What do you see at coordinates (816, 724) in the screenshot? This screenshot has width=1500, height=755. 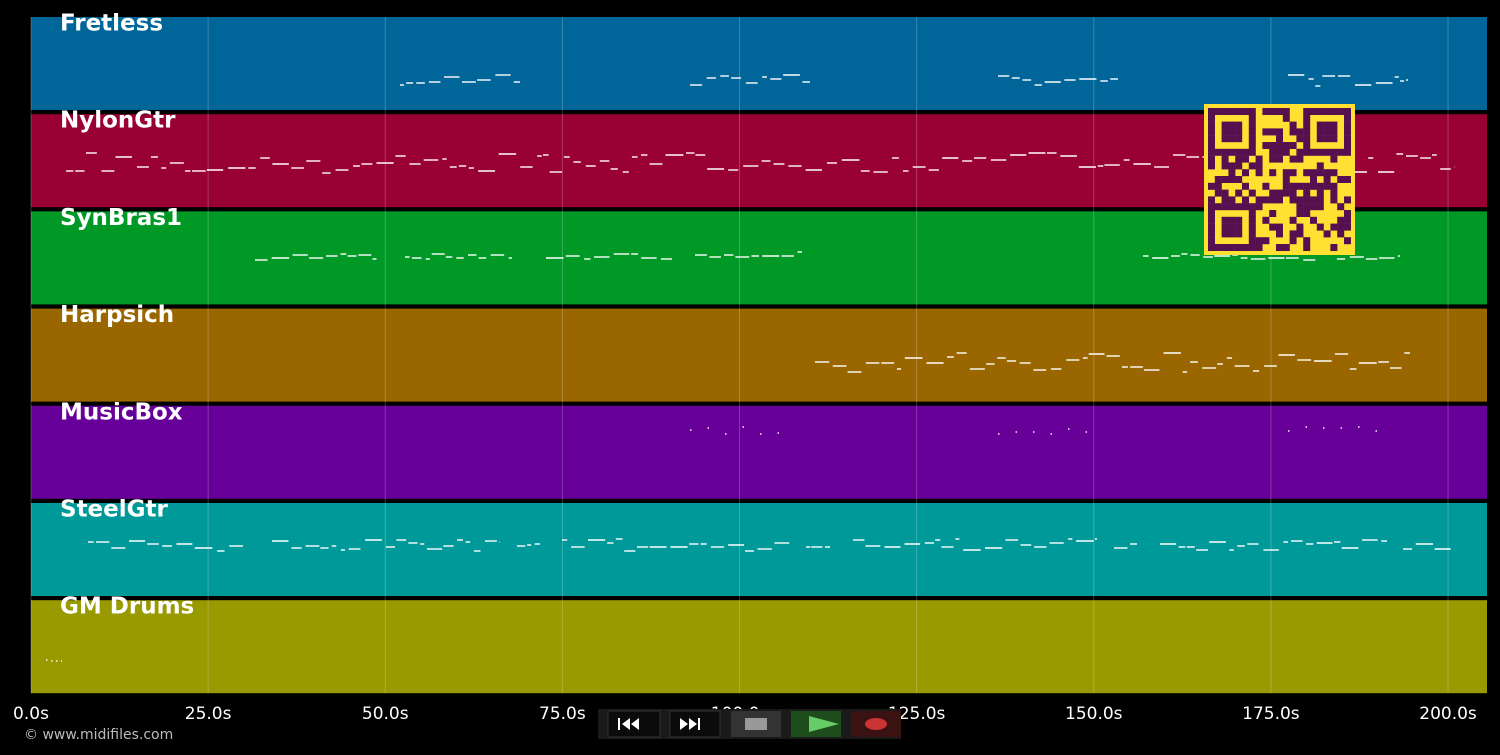 I see `play-button` at bounding box center [816, 724].